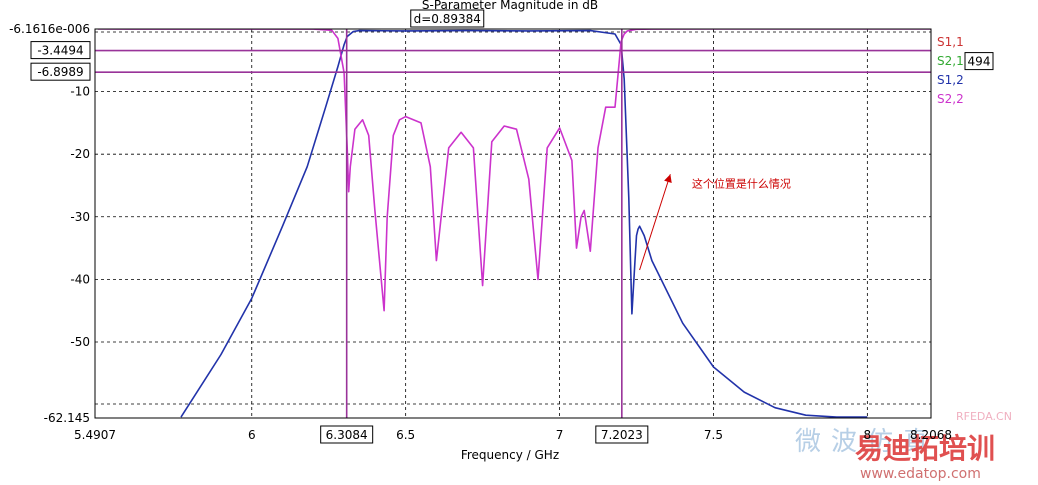 Image resolution: width=1038 pixels, height=485 pixels. I want to click on vertical-marker-label: 6.3084, so click(347, 434).